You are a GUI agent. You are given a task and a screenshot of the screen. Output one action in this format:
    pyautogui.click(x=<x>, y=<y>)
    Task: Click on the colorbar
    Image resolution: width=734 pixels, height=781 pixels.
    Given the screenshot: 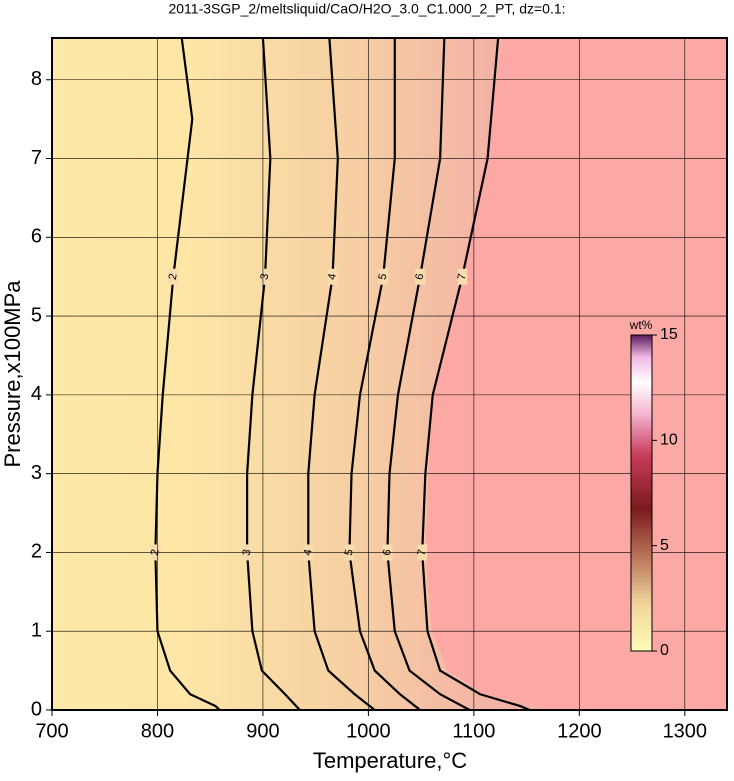 What is the action you would take?
    pyautogui.click(x=641, y=493)
    